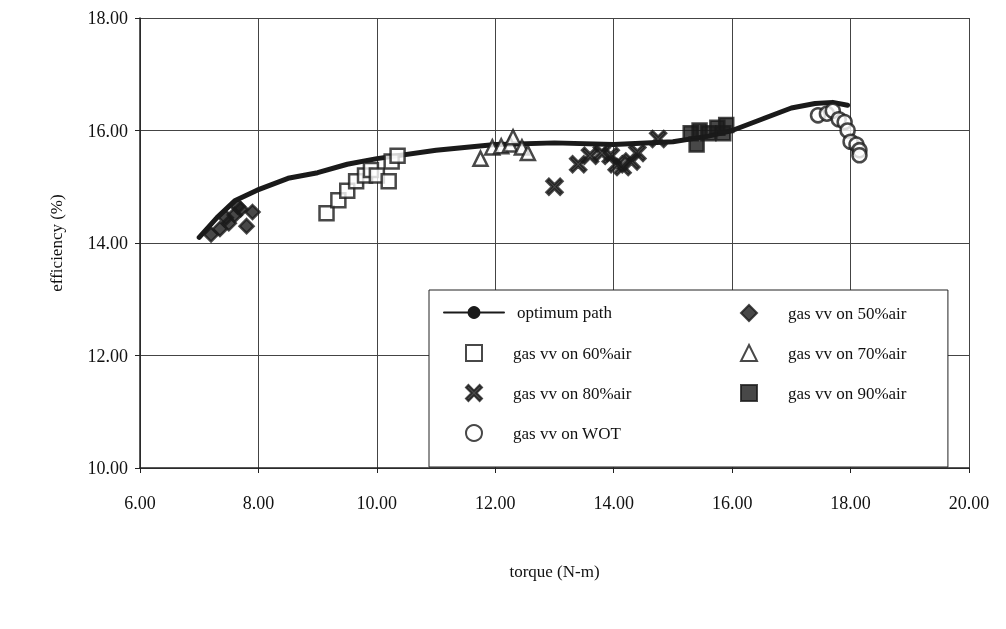 This screenshot has height=629, width=1006. Describe the element at coordinates (56, 243) in the screenshot. I see `y-axis-title: efficiency (%)` at that location.